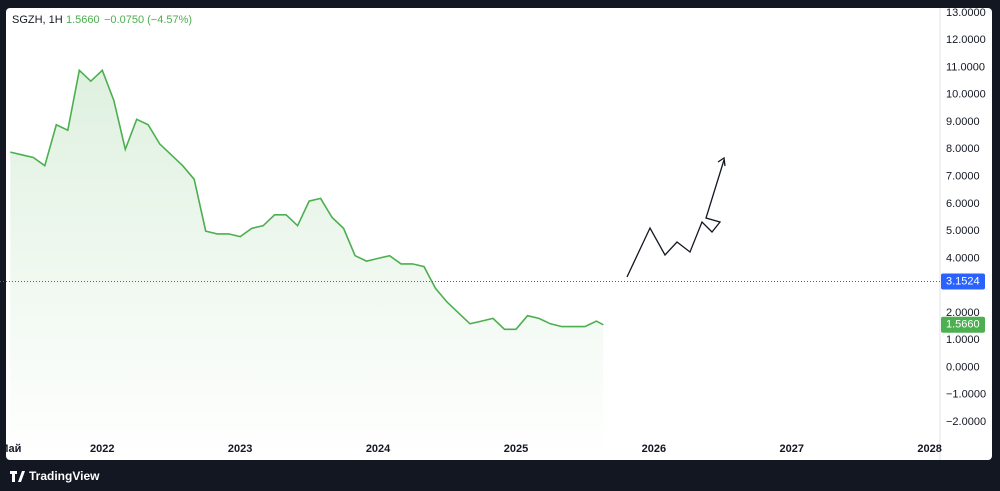 Image resolution: width=1000 pixels, height=491 pixels. What do you see at coordinates (64, 476) in the screenshot?
I see `brand: TradingView` at bounding box center [64, 476].